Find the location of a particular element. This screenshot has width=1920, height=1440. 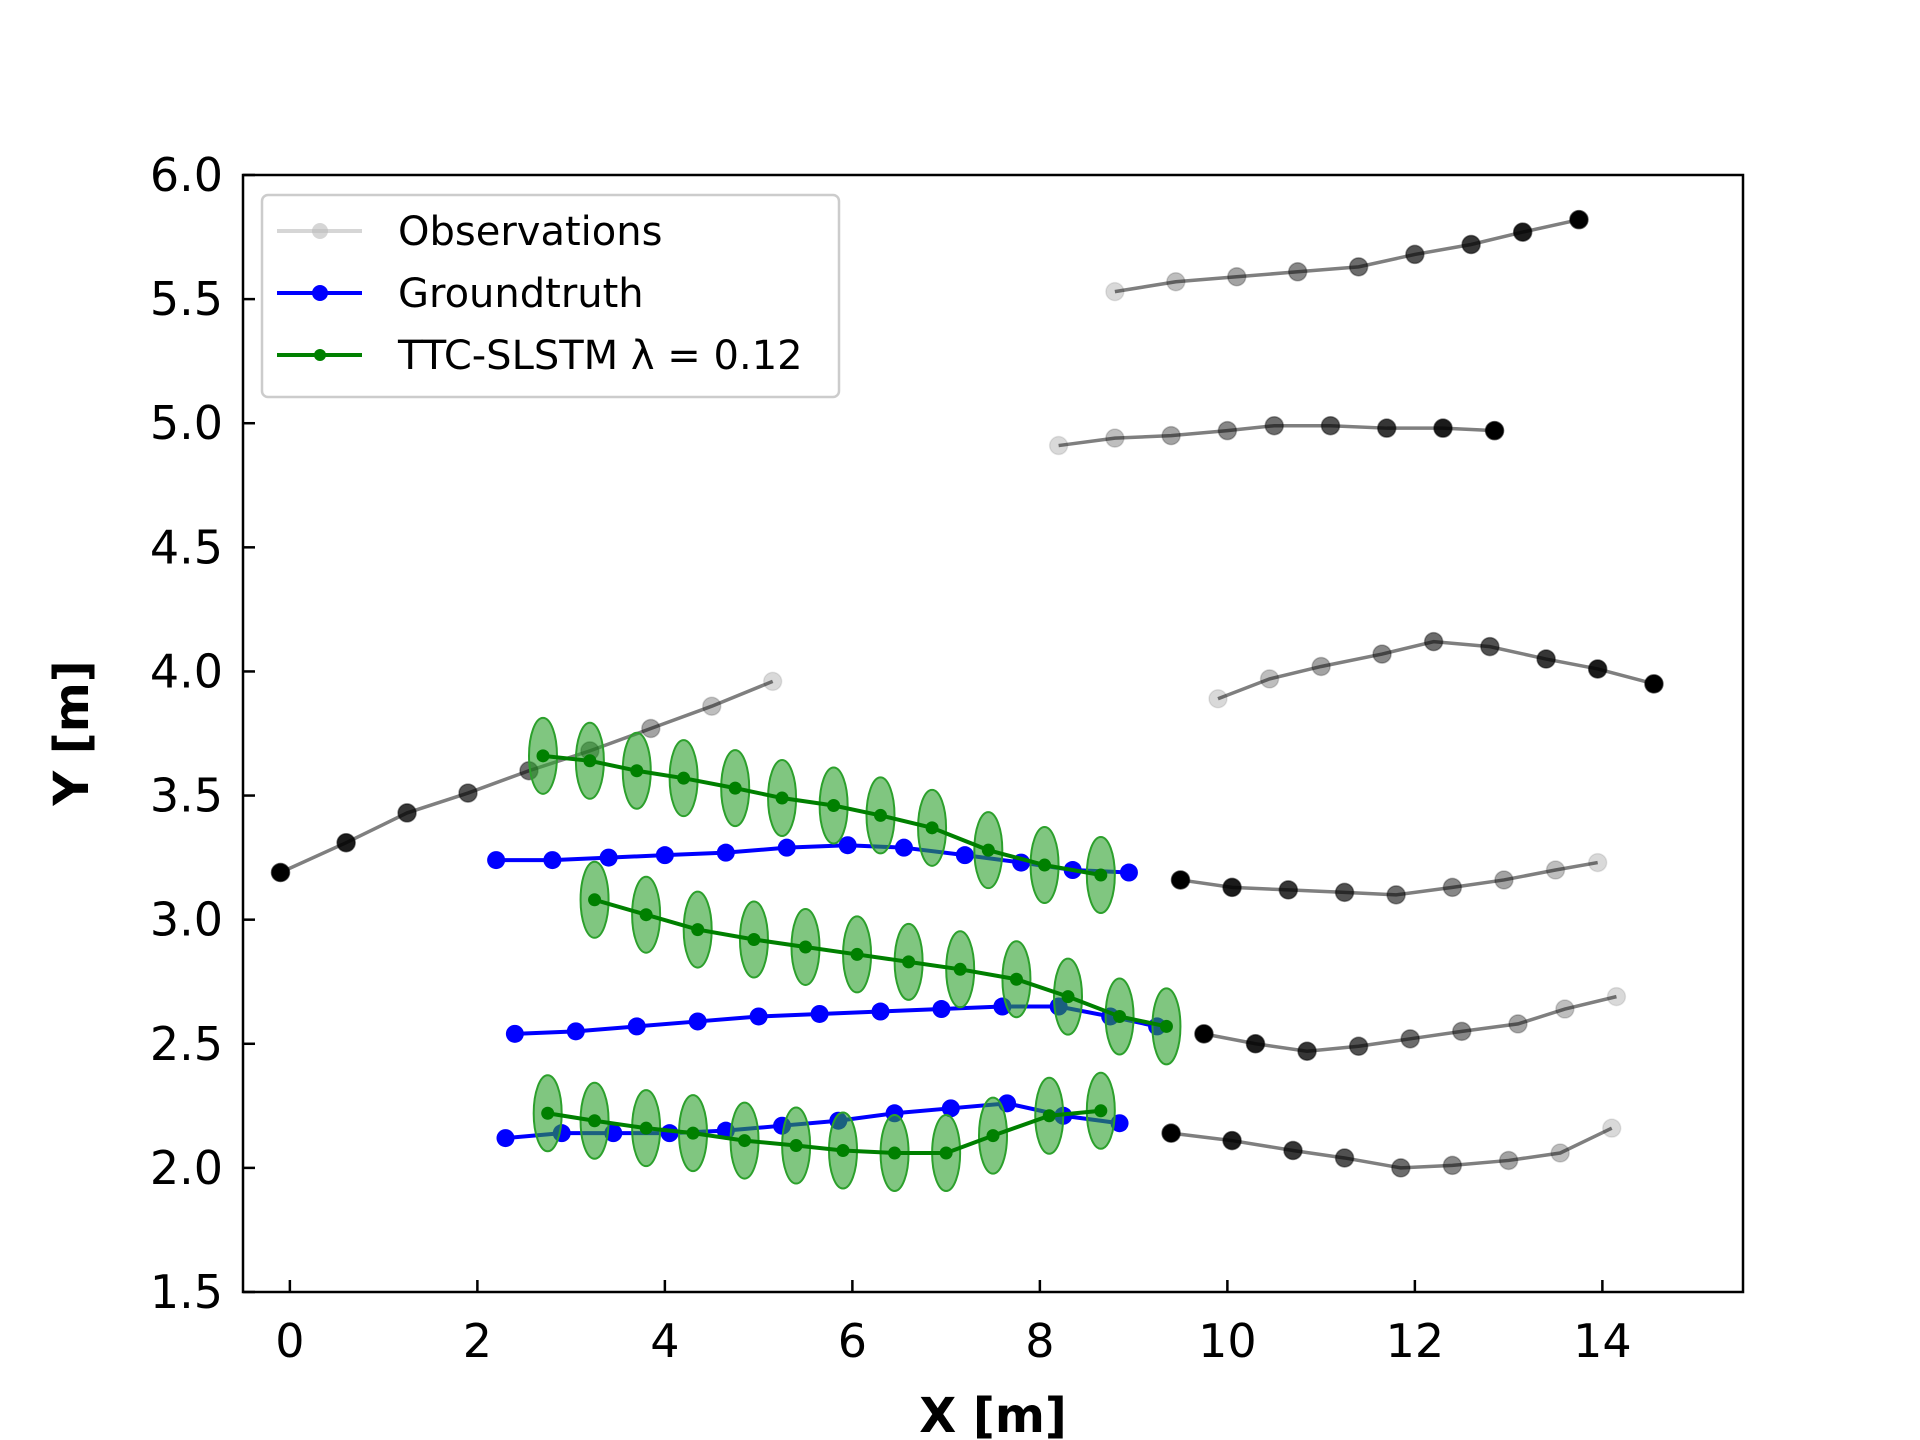

x-tick-label: 6 is located at coordinates (852, 1341).